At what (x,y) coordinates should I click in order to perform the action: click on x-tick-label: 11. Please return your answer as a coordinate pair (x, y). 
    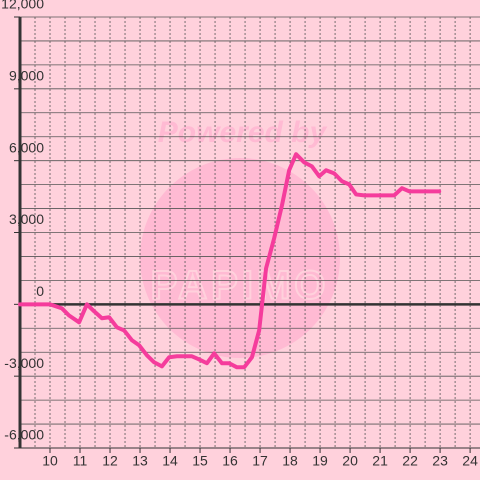
    Looking at the image, I should click on (80, 461).